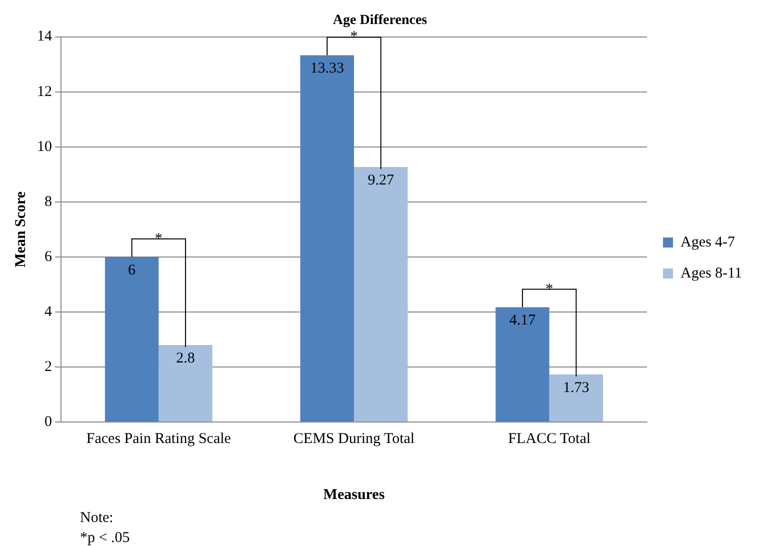 The image size is (770, 546). What do you see at coordinates (44, 36) in the screenshot?
I see `y-tick-label: 14` at bounding box center [44, 36].